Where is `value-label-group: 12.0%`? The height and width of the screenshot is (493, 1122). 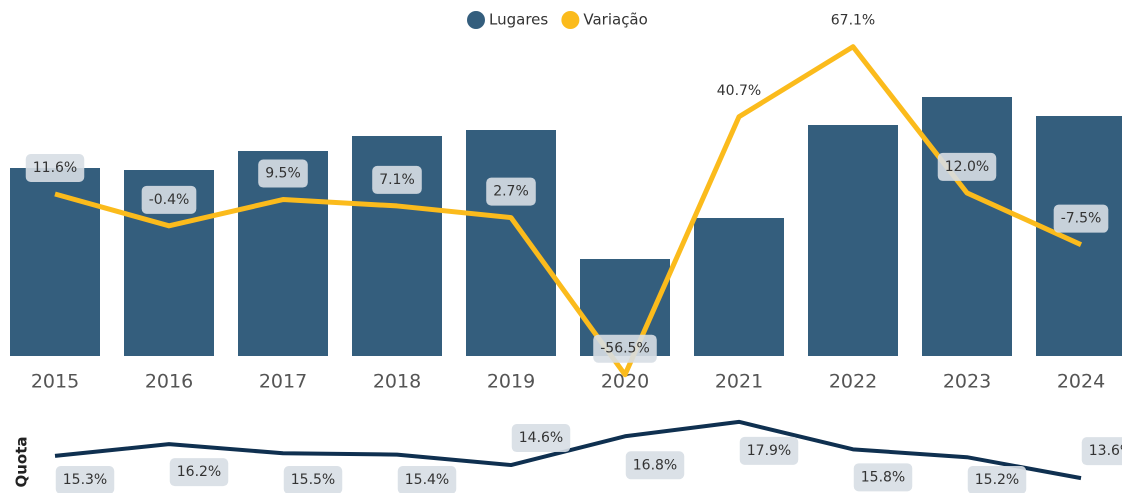 value-label-group: 12.0% is located at coordinates (967, 166).